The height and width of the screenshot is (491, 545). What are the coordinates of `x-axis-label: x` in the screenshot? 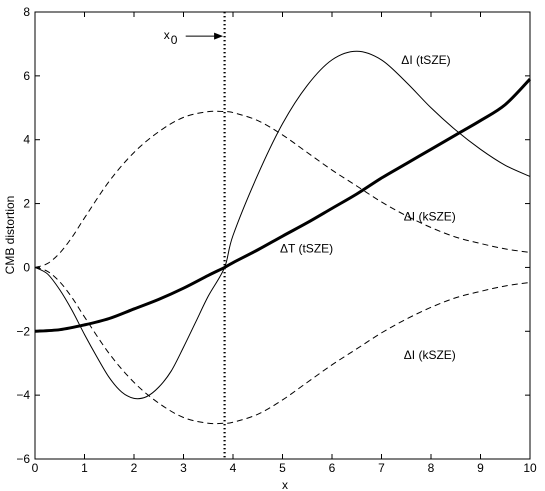 It's located at (285, 484).